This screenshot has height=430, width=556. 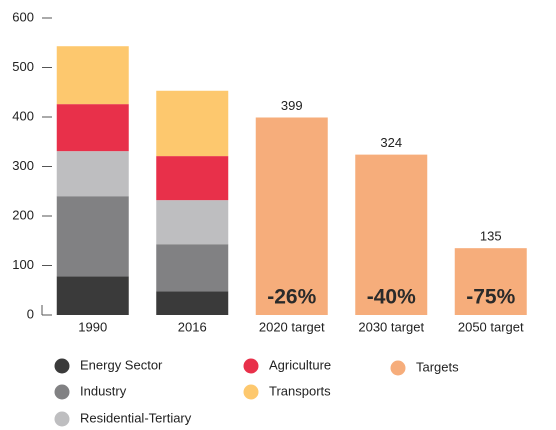 What do you see at coordinates (300, 390) in the screenshot?
I see `legend-label: Transports` at bounding box center [300, 390].